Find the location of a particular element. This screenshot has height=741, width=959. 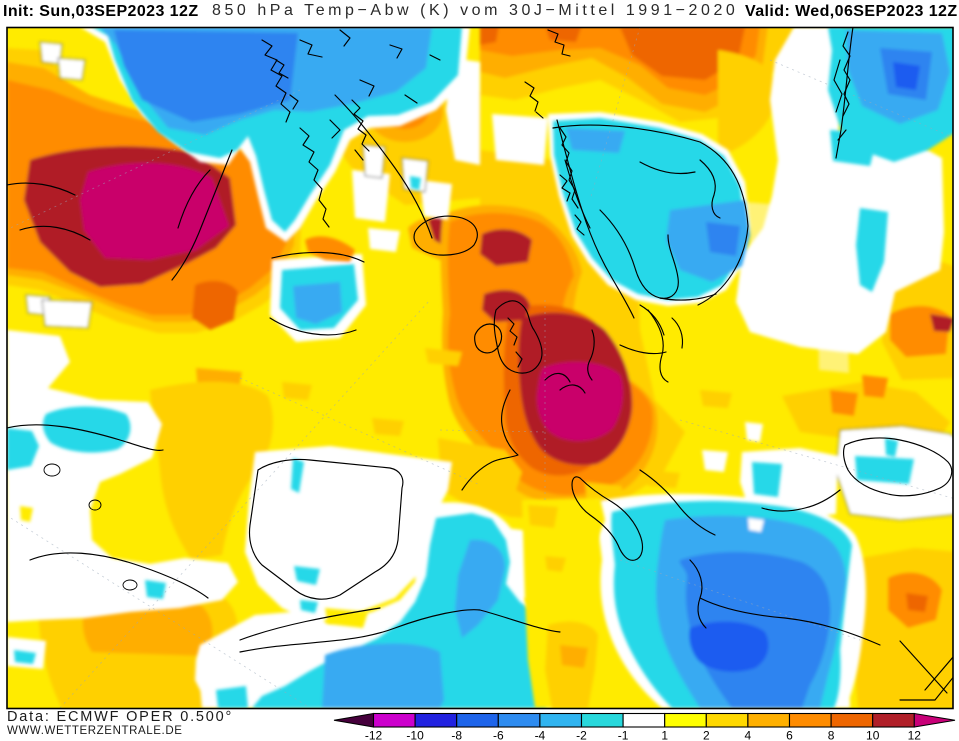

svg-text: 12 is located at coordinates (915, 735).